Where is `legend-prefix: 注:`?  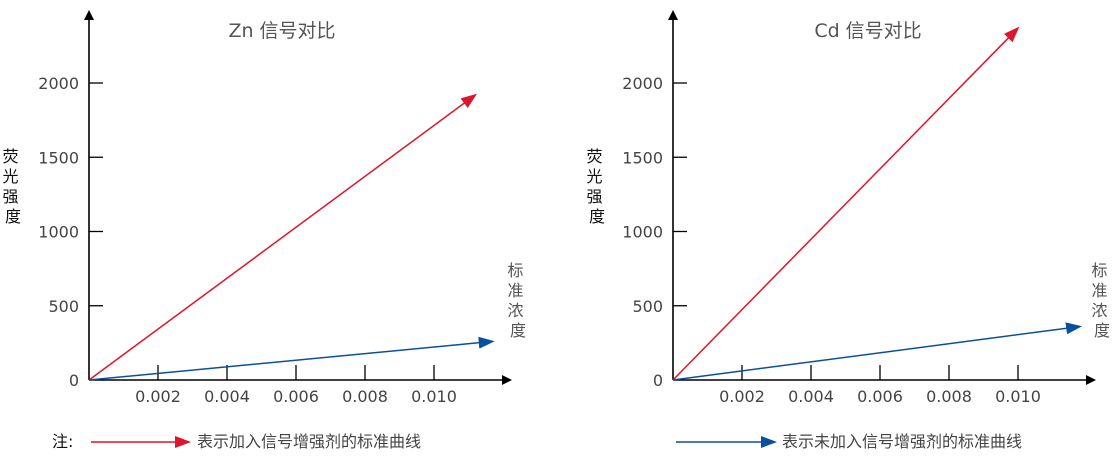 legend-prefix: 注: is located at coordinates (62, 441).